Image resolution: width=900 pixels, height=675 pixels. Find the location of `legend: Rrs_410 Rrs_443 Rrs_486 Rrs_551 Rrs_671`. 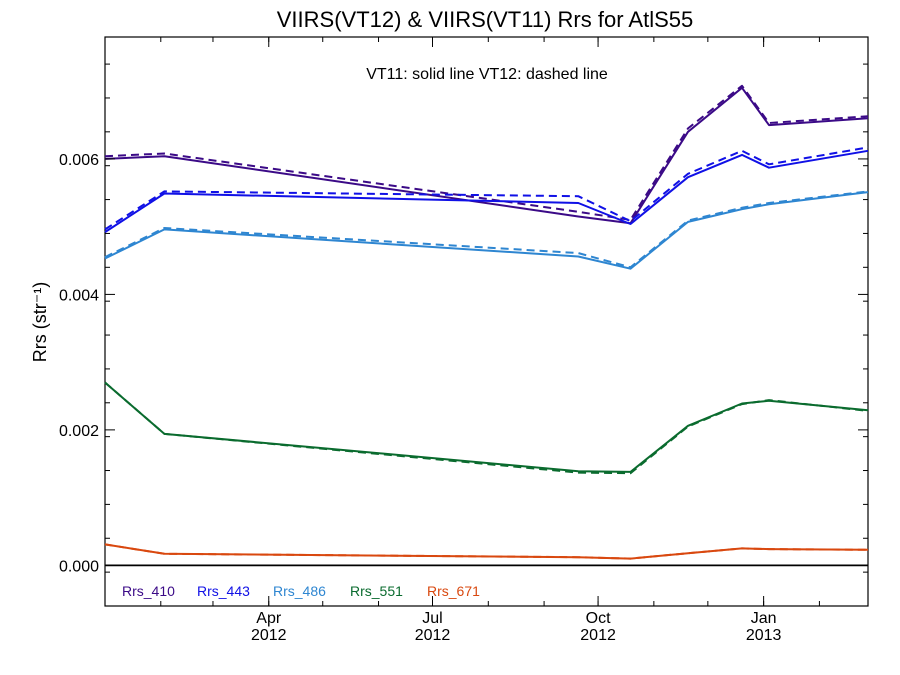

legend: Rrs_410 Rrs_443 Rrs_486 Rrs_551 Rrs_671 is located at coordinates (301, 591).